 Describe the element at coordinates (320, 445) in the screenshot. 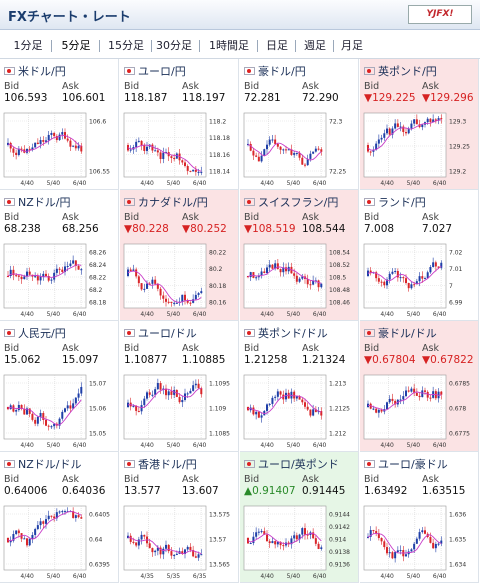

I see `x-tick-label: 6/40` at that location.